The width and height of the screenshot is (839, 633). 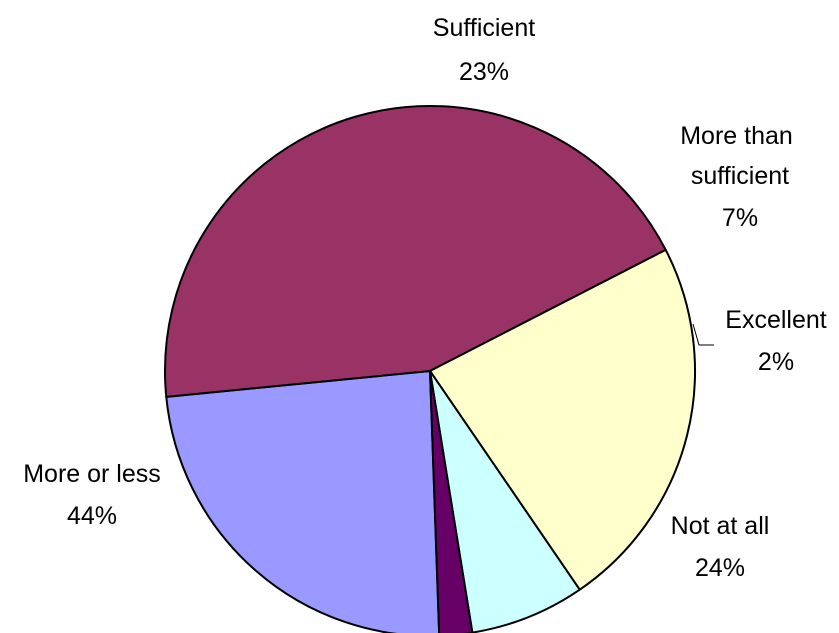 I want to click on pie-slice-not-at-all, so click(x=303, y=501).